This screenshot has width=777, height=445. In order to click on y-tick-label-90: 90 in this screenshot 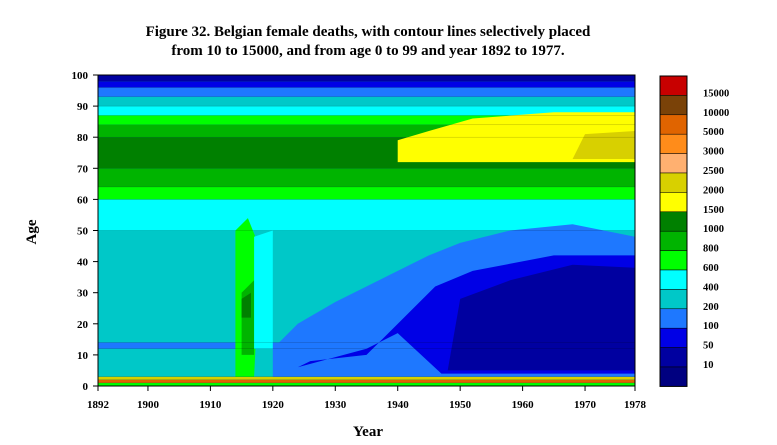, I will do `click(83, 107)`.